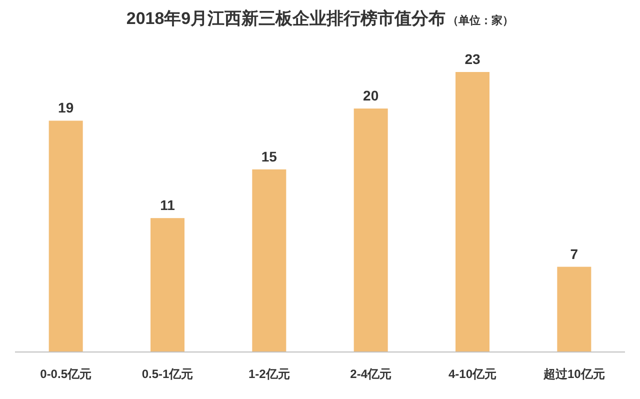 This screenshot has width=640, height=399. I want to click on x-tick-label: 0.5-1亿元, so click(168, 374).